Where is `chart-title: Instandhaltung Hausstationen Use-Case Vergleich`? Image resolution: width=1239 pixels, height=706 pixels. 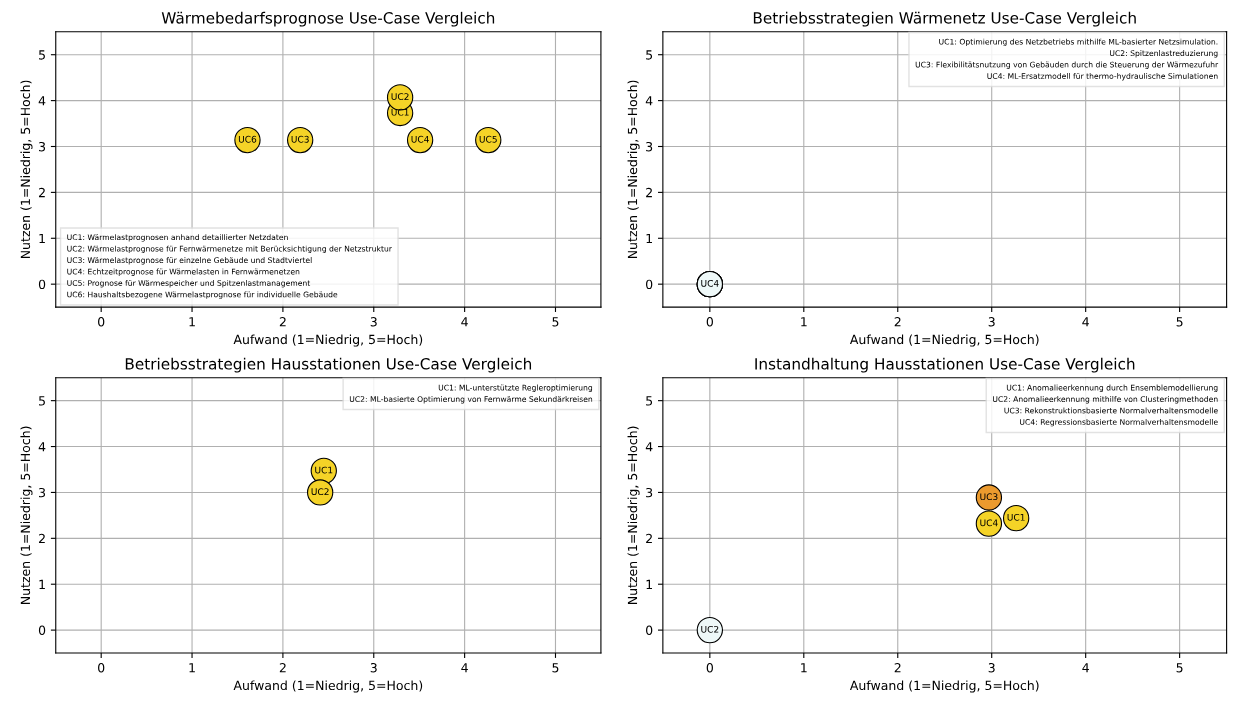 chart-title: Instandhaltung Hausstationen Use-Case Vergleich is located at coordinates (945, 365).